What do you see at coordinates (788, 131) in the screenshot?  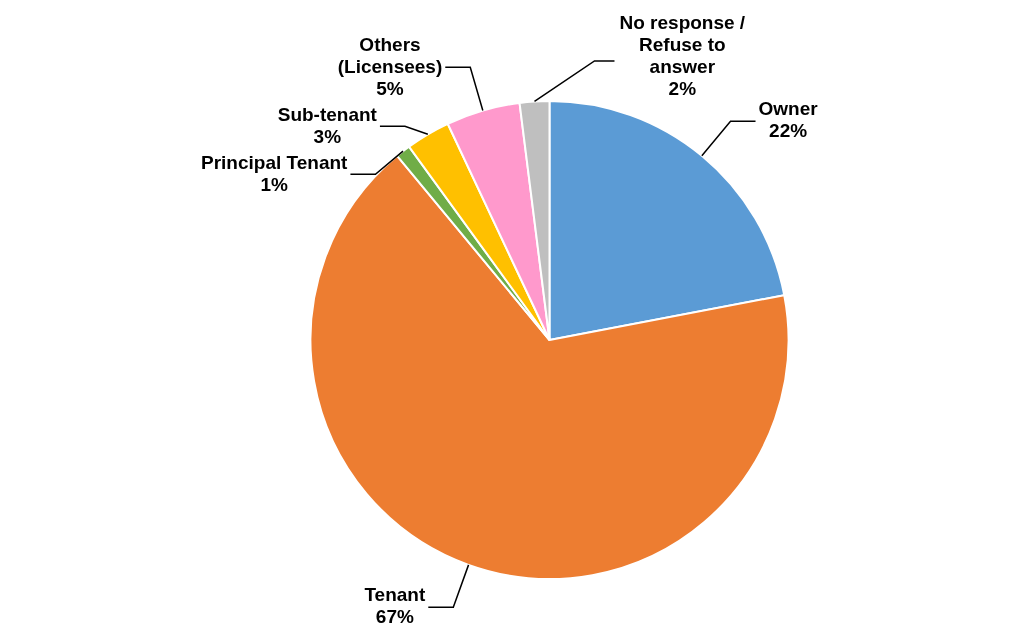 I see `data-label: 22%` at bounding box center [788, 131].